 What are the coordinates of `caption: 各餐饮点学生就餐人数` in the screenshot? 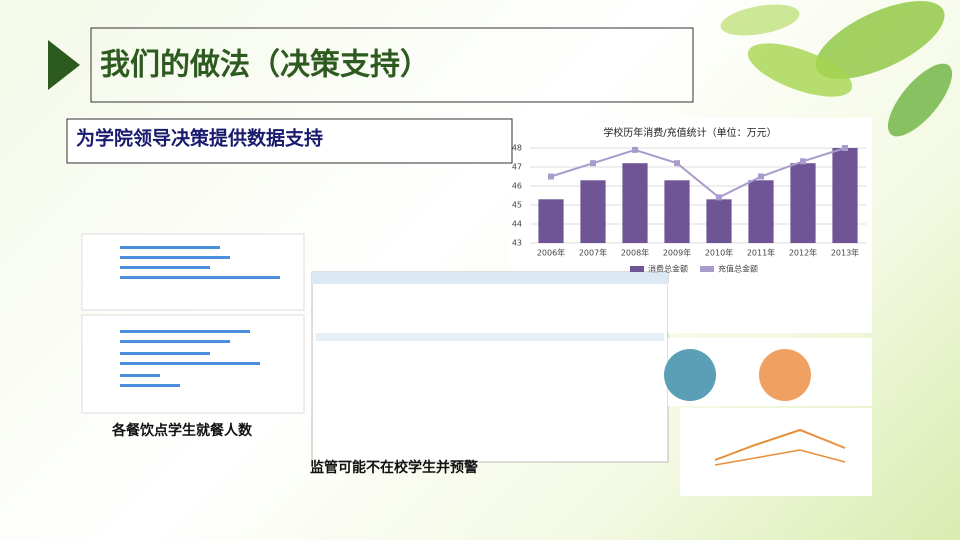 It's located at (182, 430).